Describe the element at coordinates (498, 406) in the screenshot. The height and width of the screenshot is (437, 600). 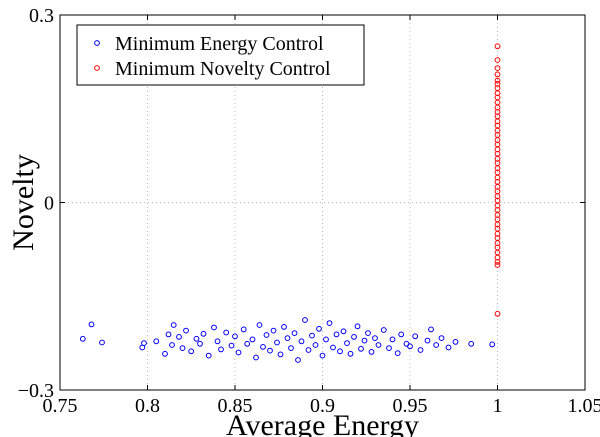
I see `x-tick-label: 1` at that location.